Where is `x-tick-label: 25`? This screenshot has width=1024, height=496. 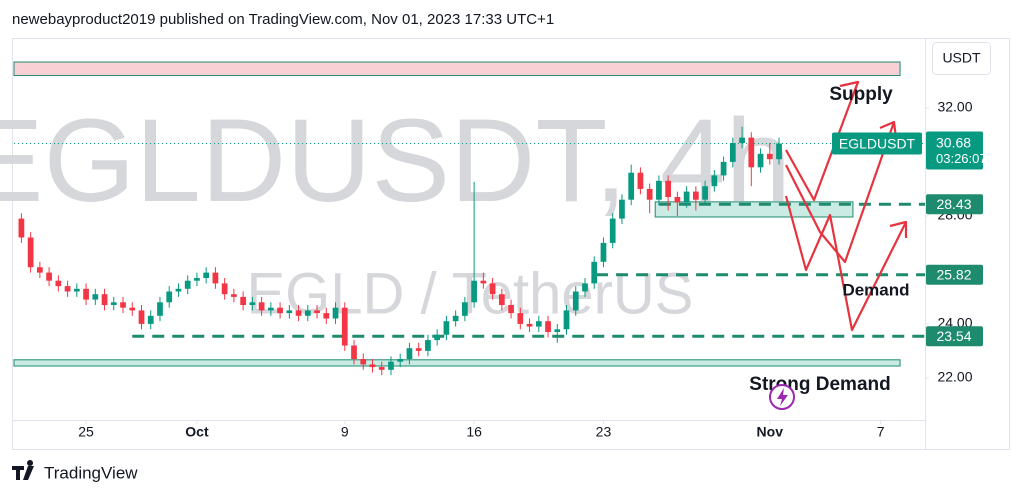
x-tick-label: 25 is located at coordinates (86, 432).